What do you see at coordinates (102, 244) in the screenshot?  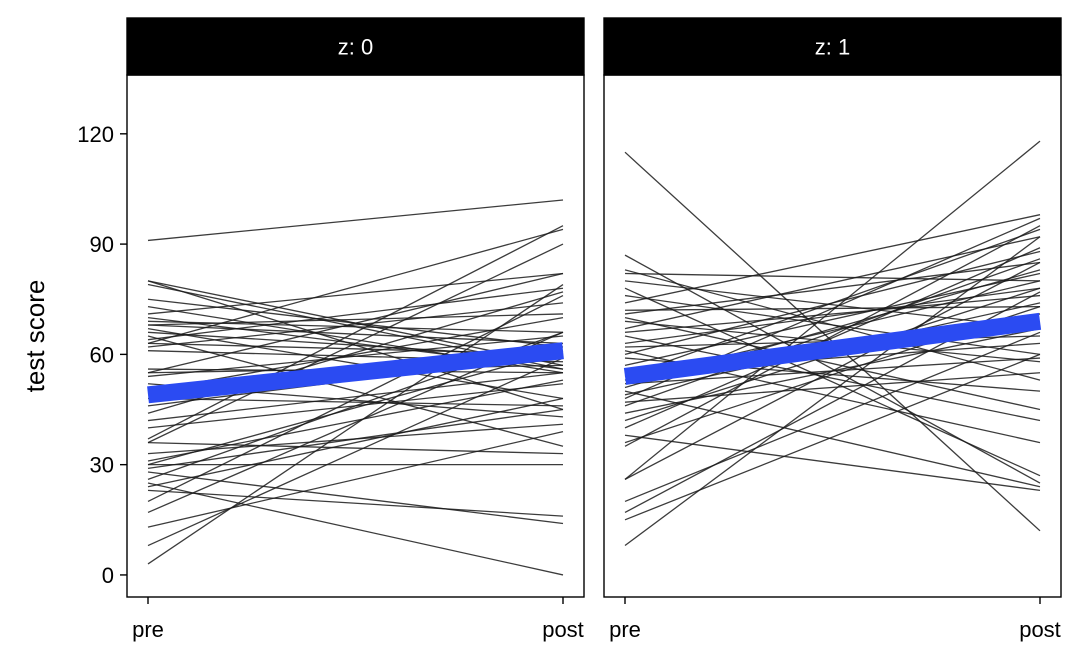 I see `y-tick-label: 90` at bounding box center [102, 244].